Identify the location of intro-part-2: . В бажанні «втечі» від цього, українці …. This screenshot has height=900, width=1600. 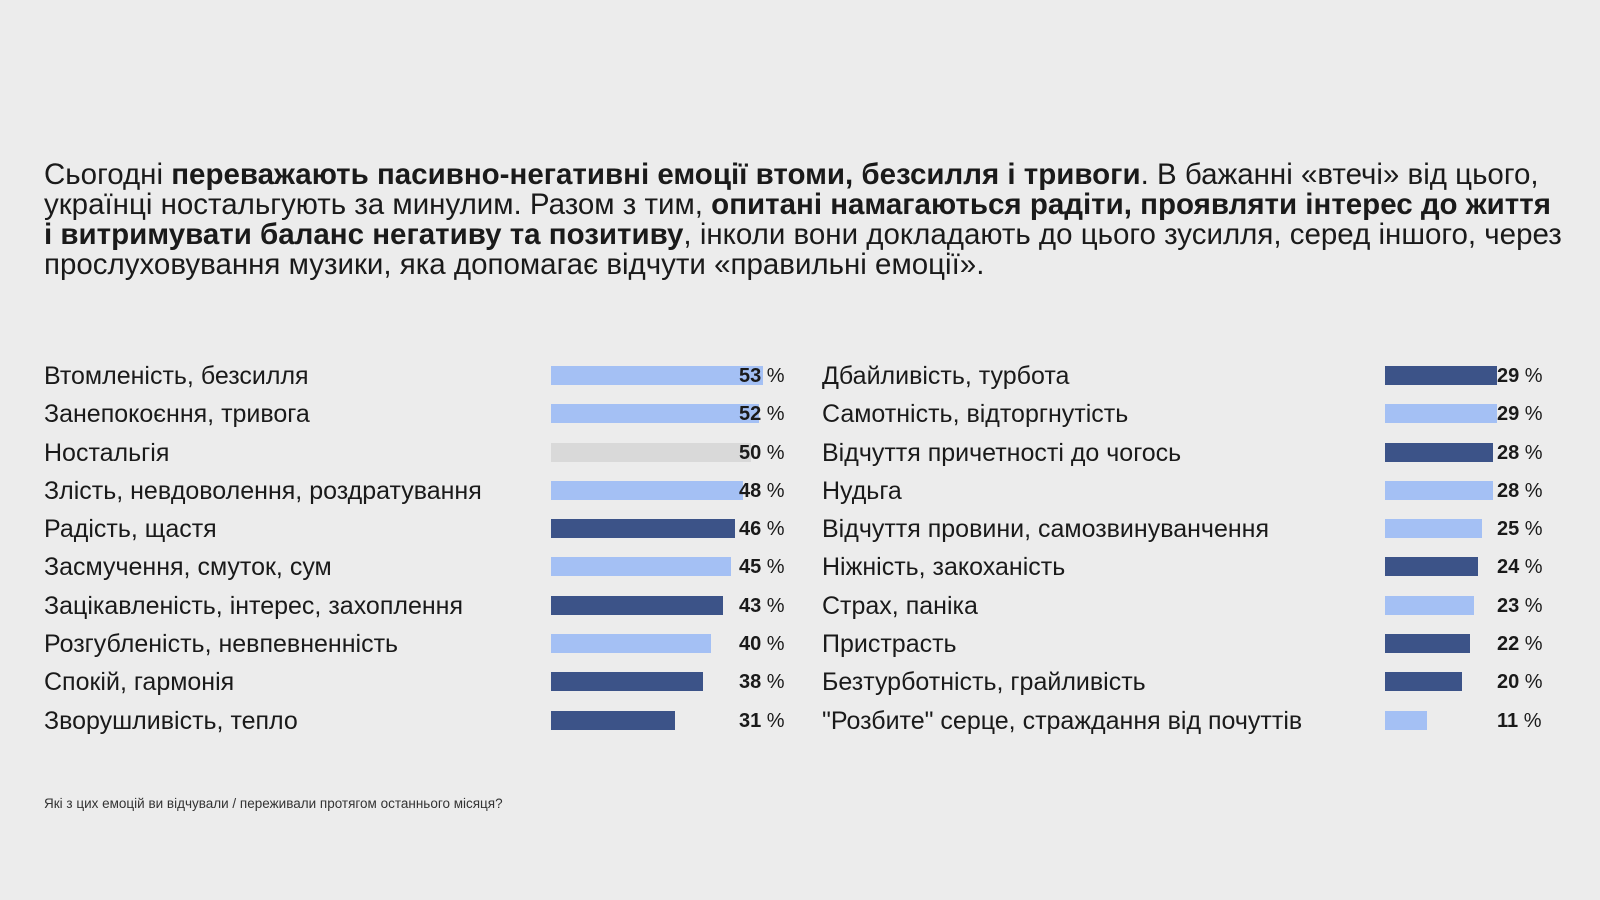
(791, 189).